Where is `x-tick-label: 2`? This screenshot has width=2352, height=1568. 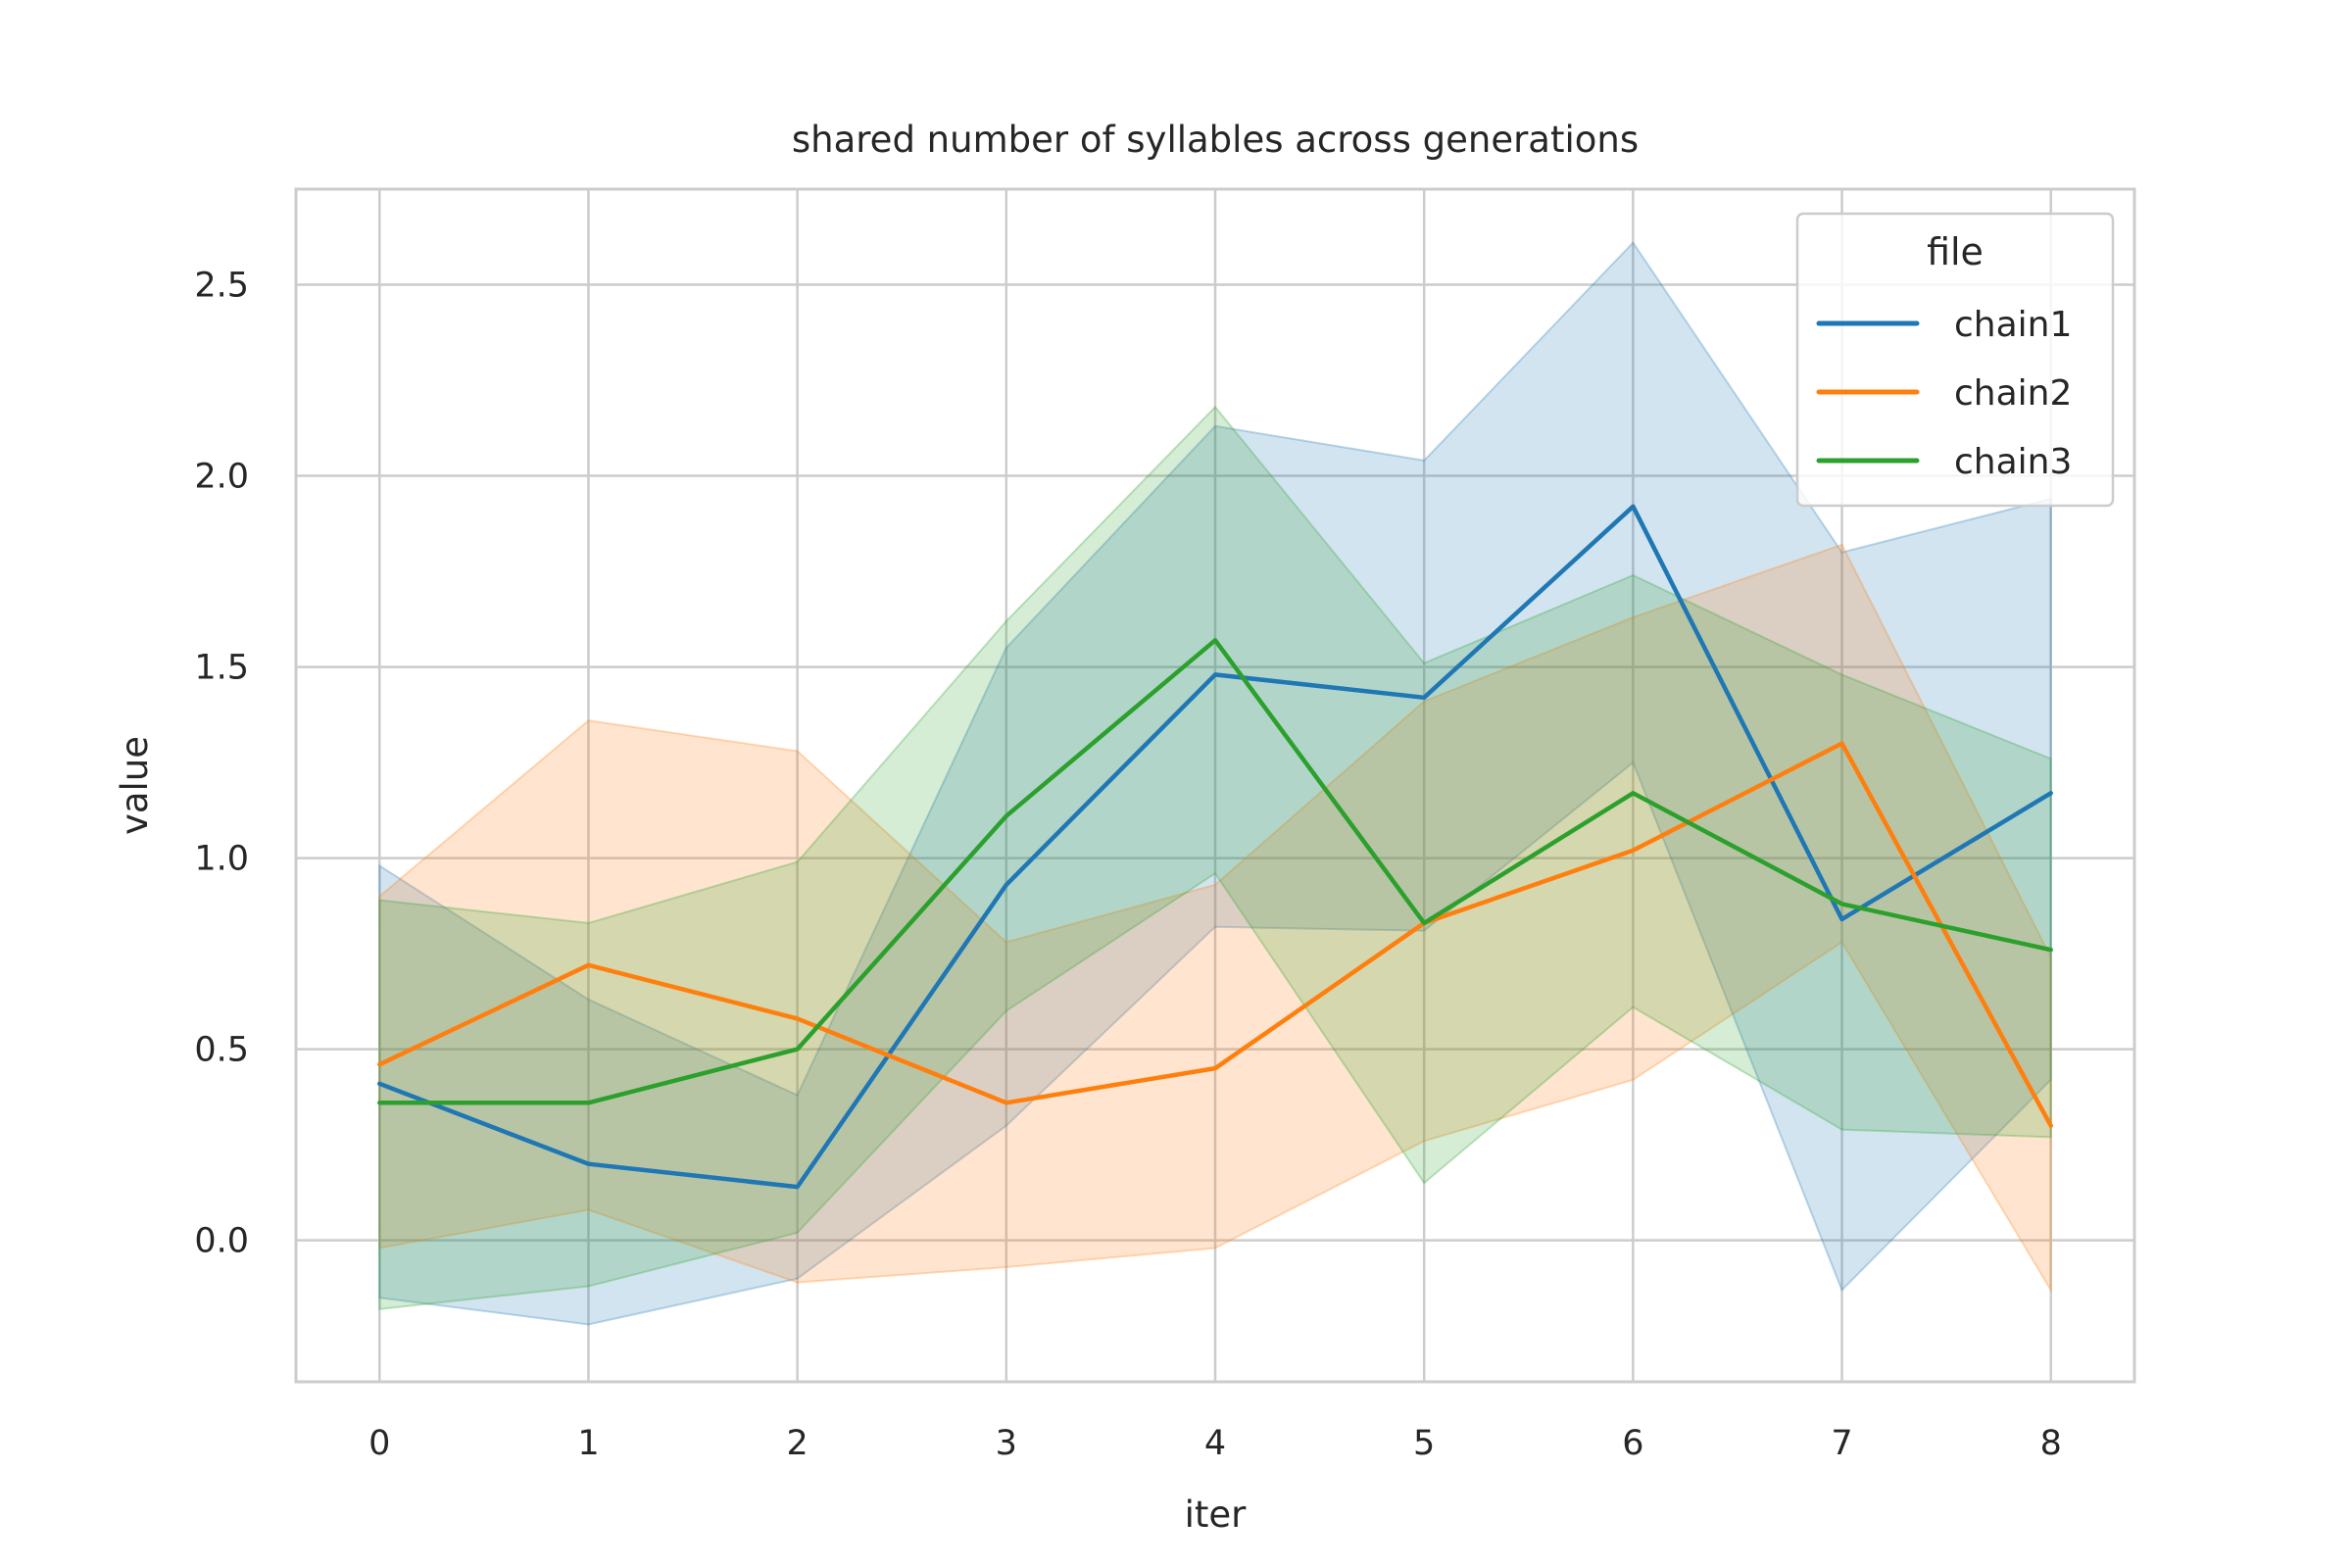 x-tick-label: 2 is located at coordinates (797, 1443).